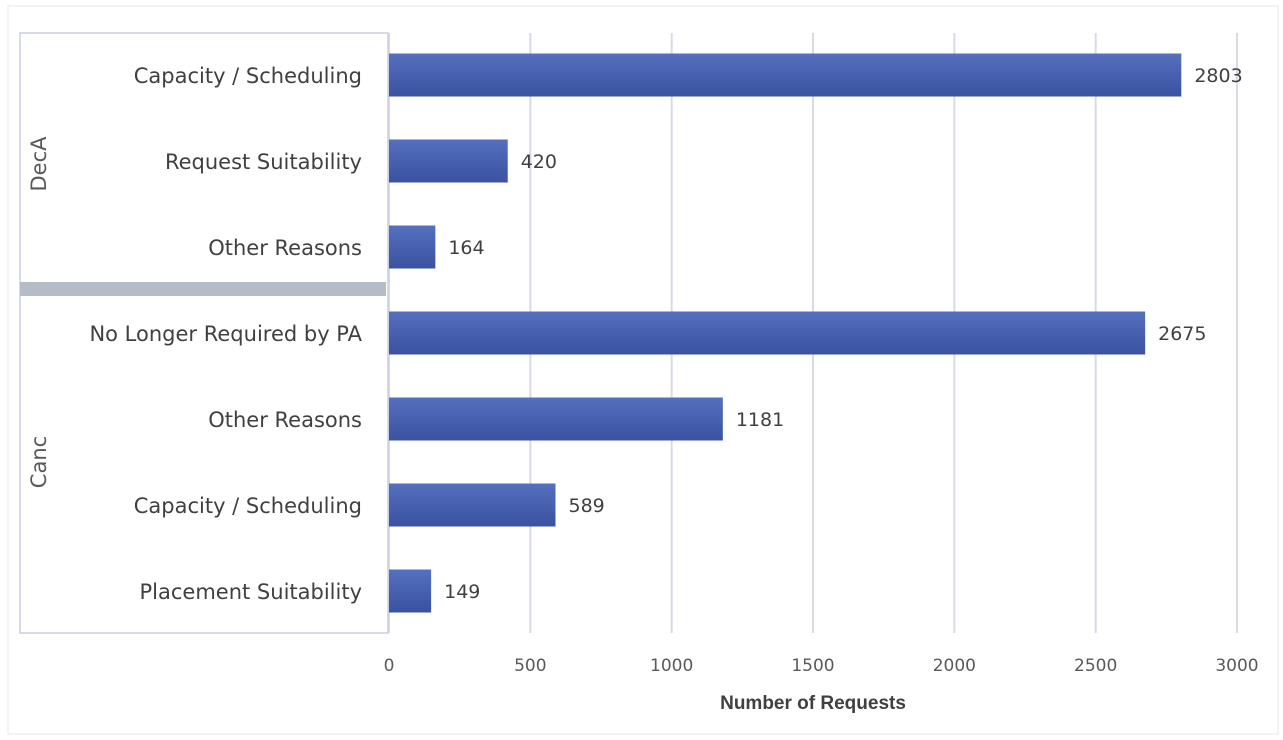  Describe the element at coordinates (39, 462) in the screenshot. I see `group-label: Canc` at that location.